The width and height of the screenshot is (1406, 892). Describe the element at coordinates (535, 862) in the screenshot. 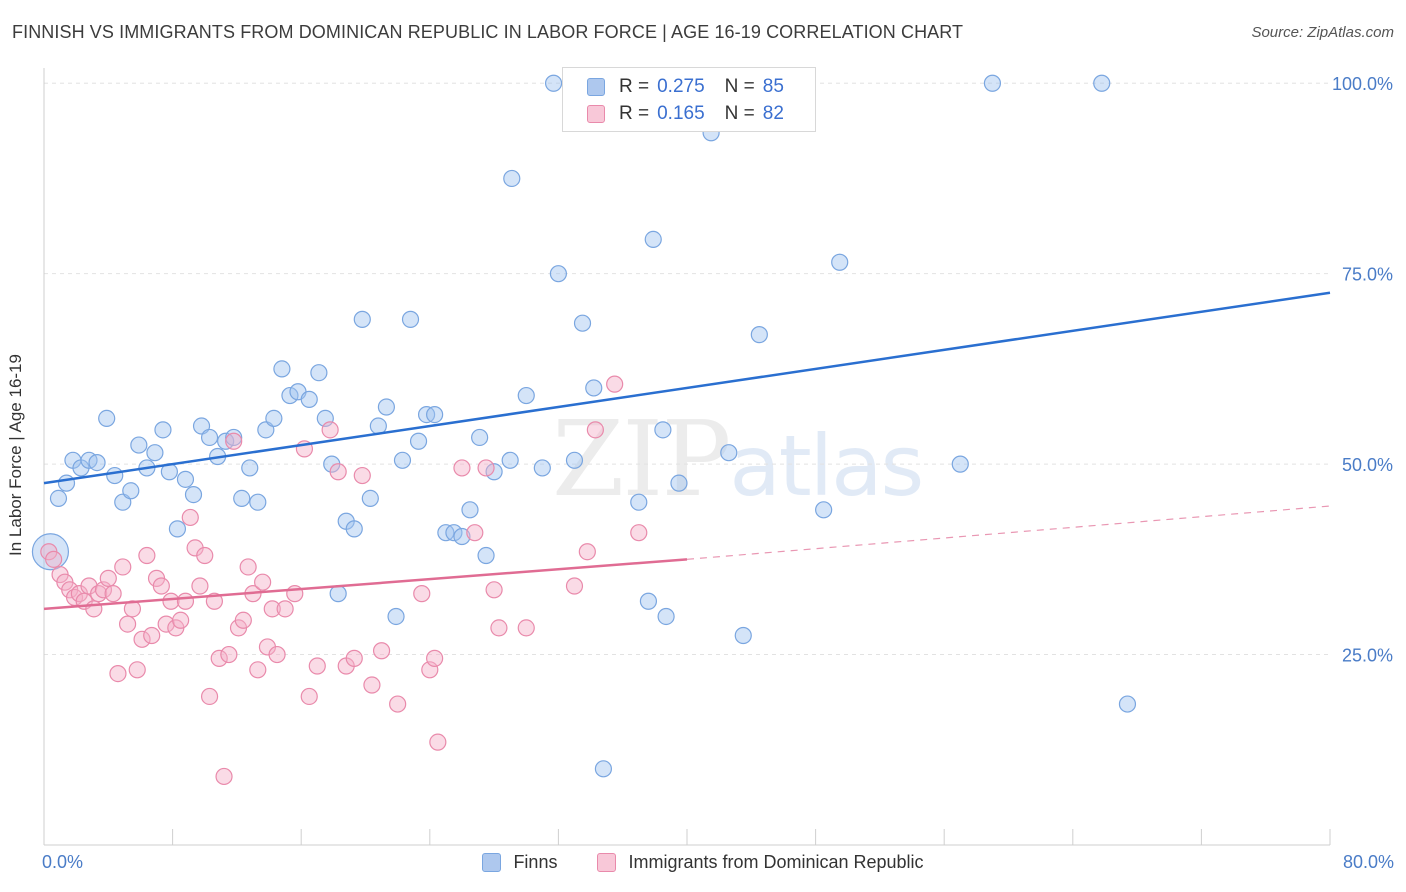

I see `legend-label-finns: Finns` at that location.